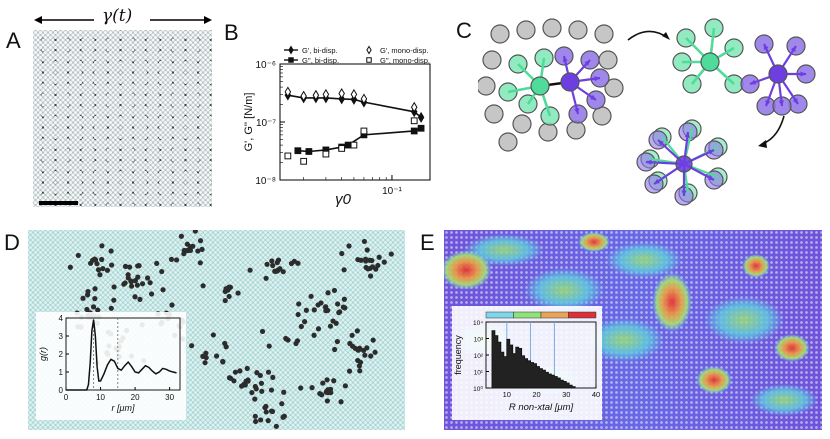 This screenshot has width=830, height=439. What do you see at coordinates (479, 340) in the screenshot?
I see `y-tick-label: 10³` at bounding box center [479, 340].